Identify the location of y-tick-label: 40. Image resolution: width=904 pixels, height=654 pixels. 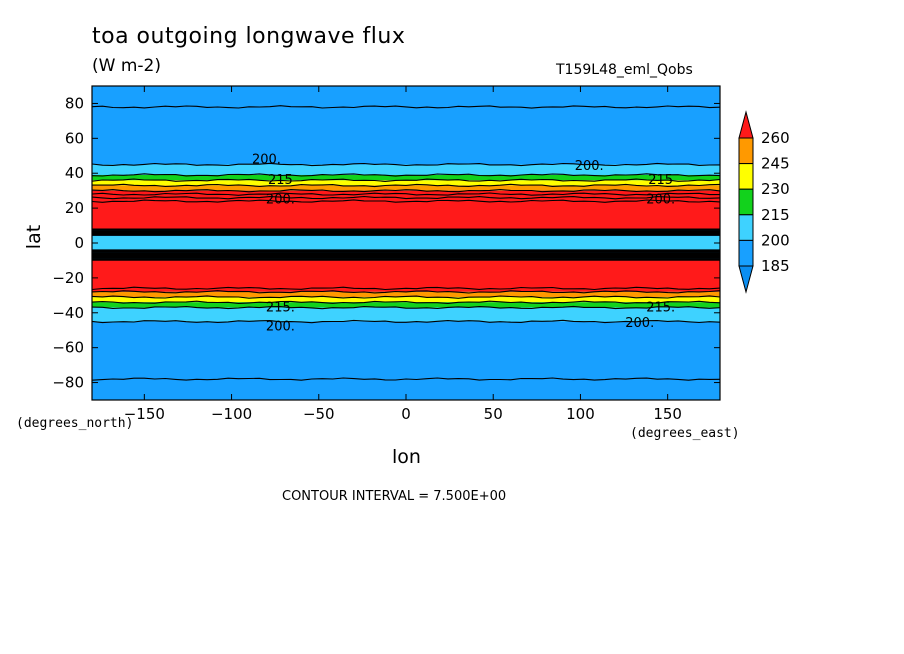
(74, 173).